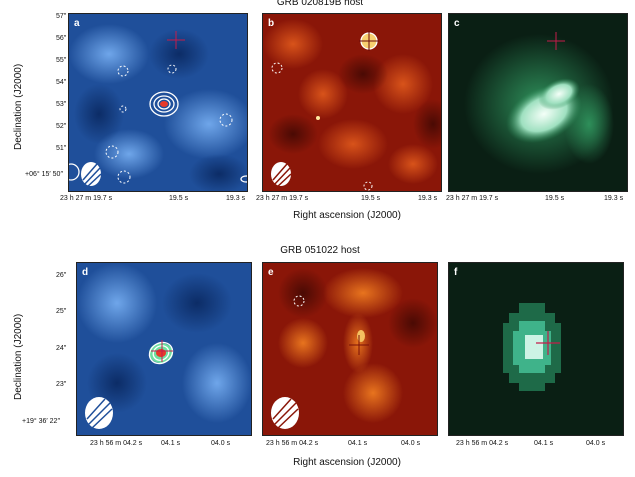 This screenshot has height=477, width=635. I want to click on row2-xlabel: Right ascension (J2000), so click(347, 462).